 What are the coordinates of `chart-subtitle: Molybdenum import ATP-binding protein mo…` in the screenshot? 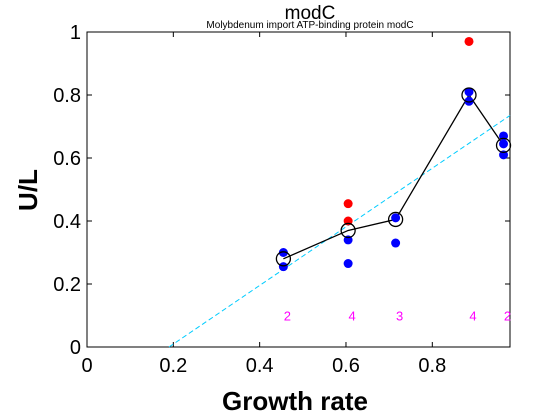 It's located at (309, 25).